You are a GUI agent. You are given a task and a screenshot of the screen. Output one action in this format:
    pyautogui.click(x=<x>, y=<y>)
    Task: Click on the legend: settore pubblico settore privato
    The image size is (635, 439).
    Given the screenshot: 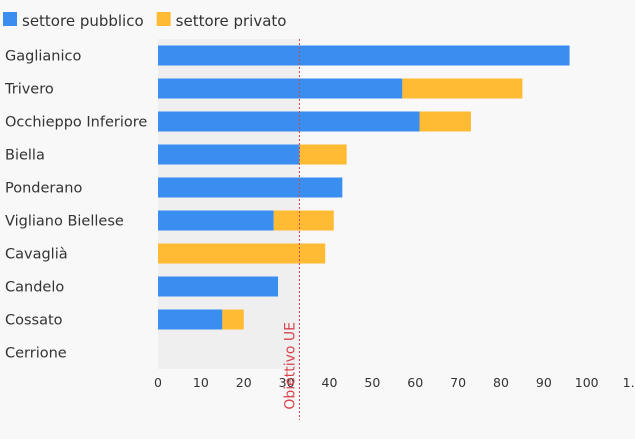 What is the action you would take?
    pyautogui.click(x=144, y=21)
    